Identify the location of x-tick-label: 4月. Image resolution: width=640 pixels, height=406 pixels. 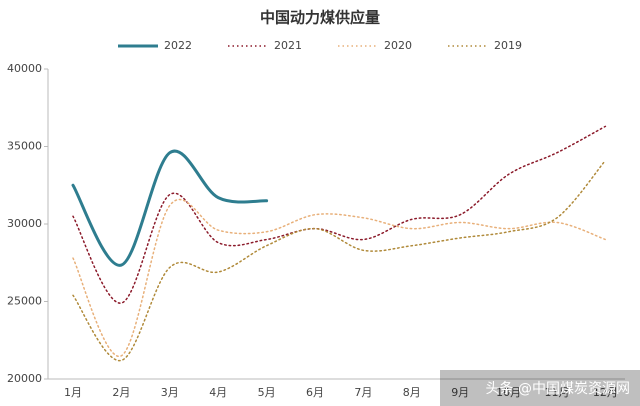
(218, 392).